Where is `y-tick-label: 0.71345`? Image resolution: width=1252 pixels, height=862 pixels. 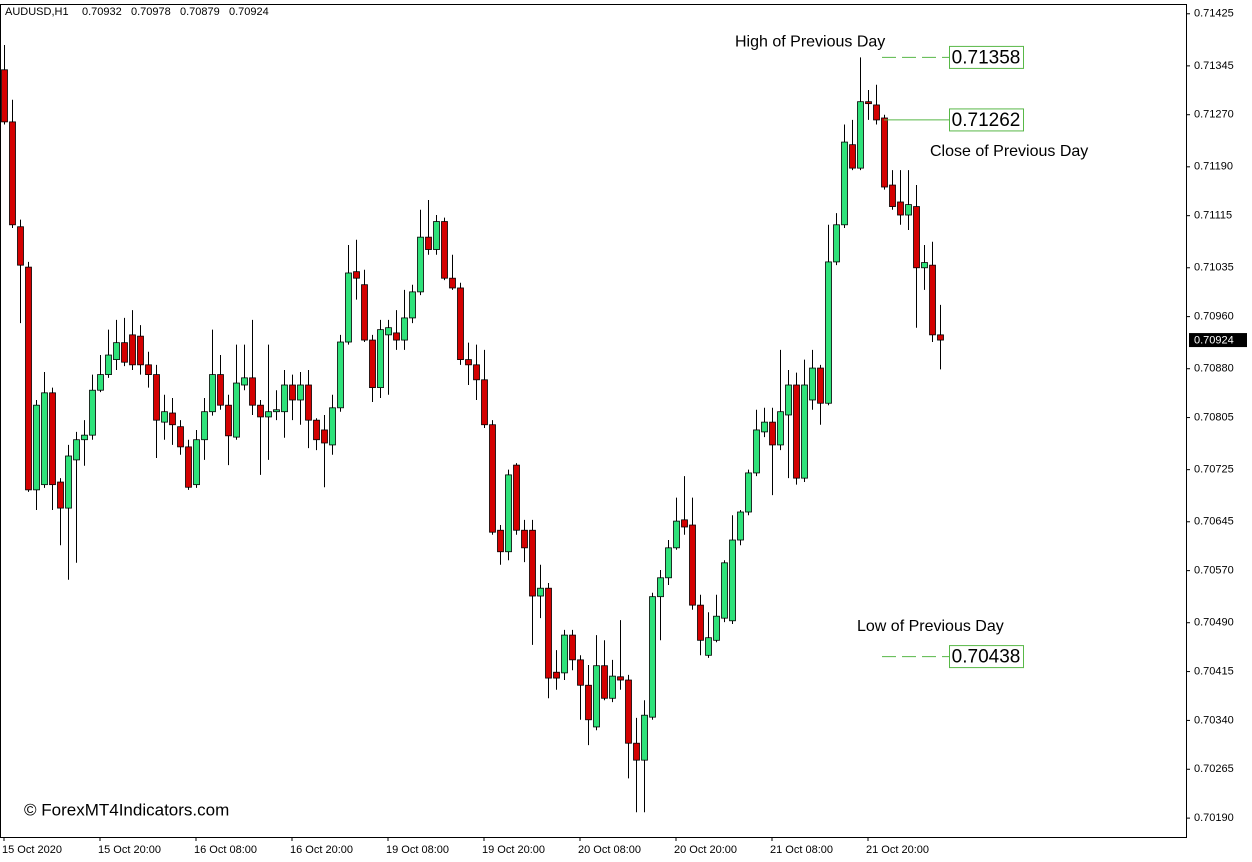 y-tick-label: 0.71345 is located at coordinates (1214, 66).